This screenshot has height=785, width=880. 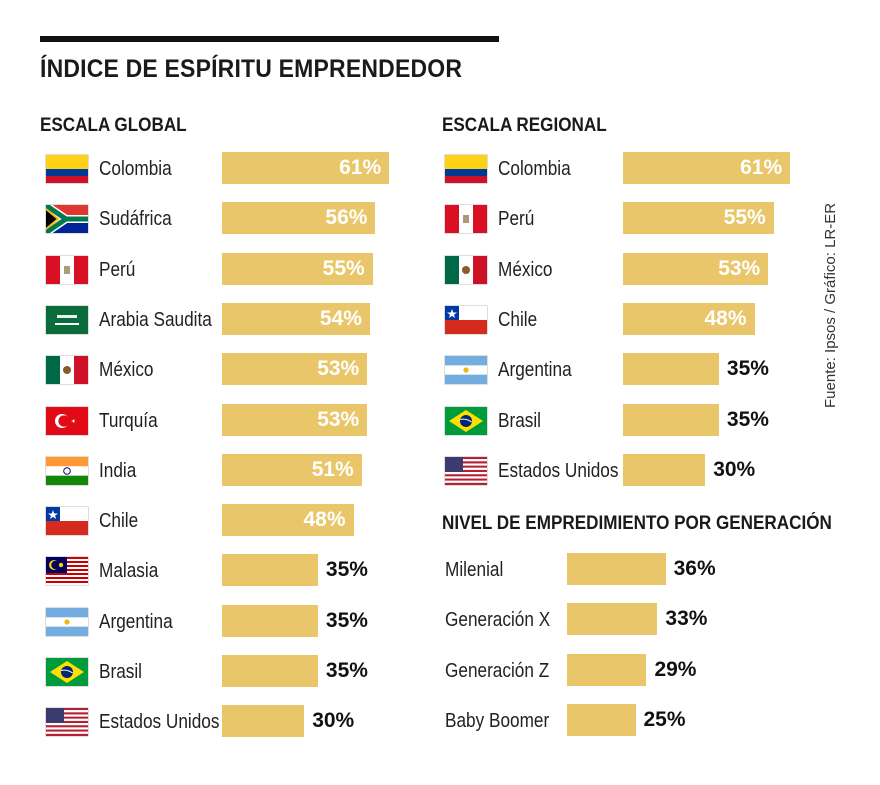 I want to click on source-credit: Fuente: Ipsos / Gráfico: LR-ER, so click(x=830, y=305).